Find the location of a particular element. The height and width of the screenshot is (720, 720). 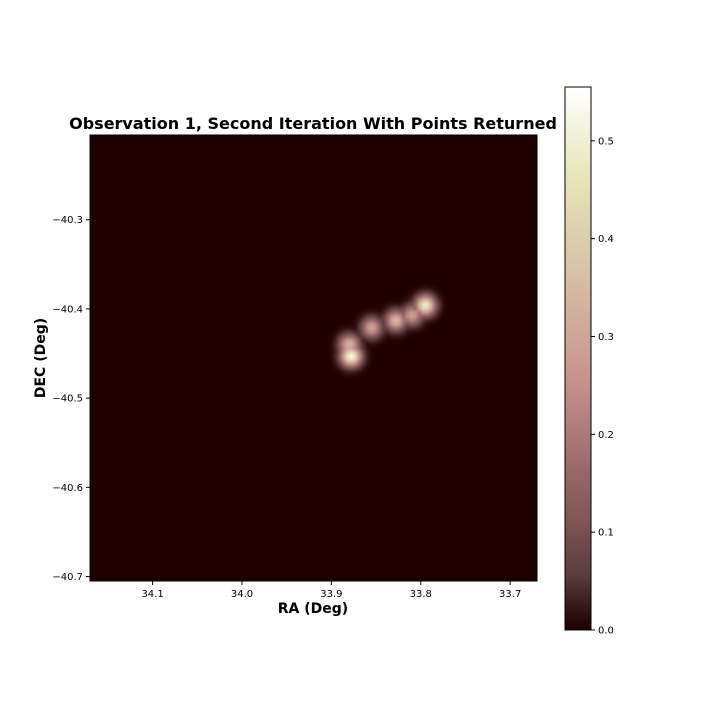

x-tick-label: 34.1 is located at coordinates (152, 594).